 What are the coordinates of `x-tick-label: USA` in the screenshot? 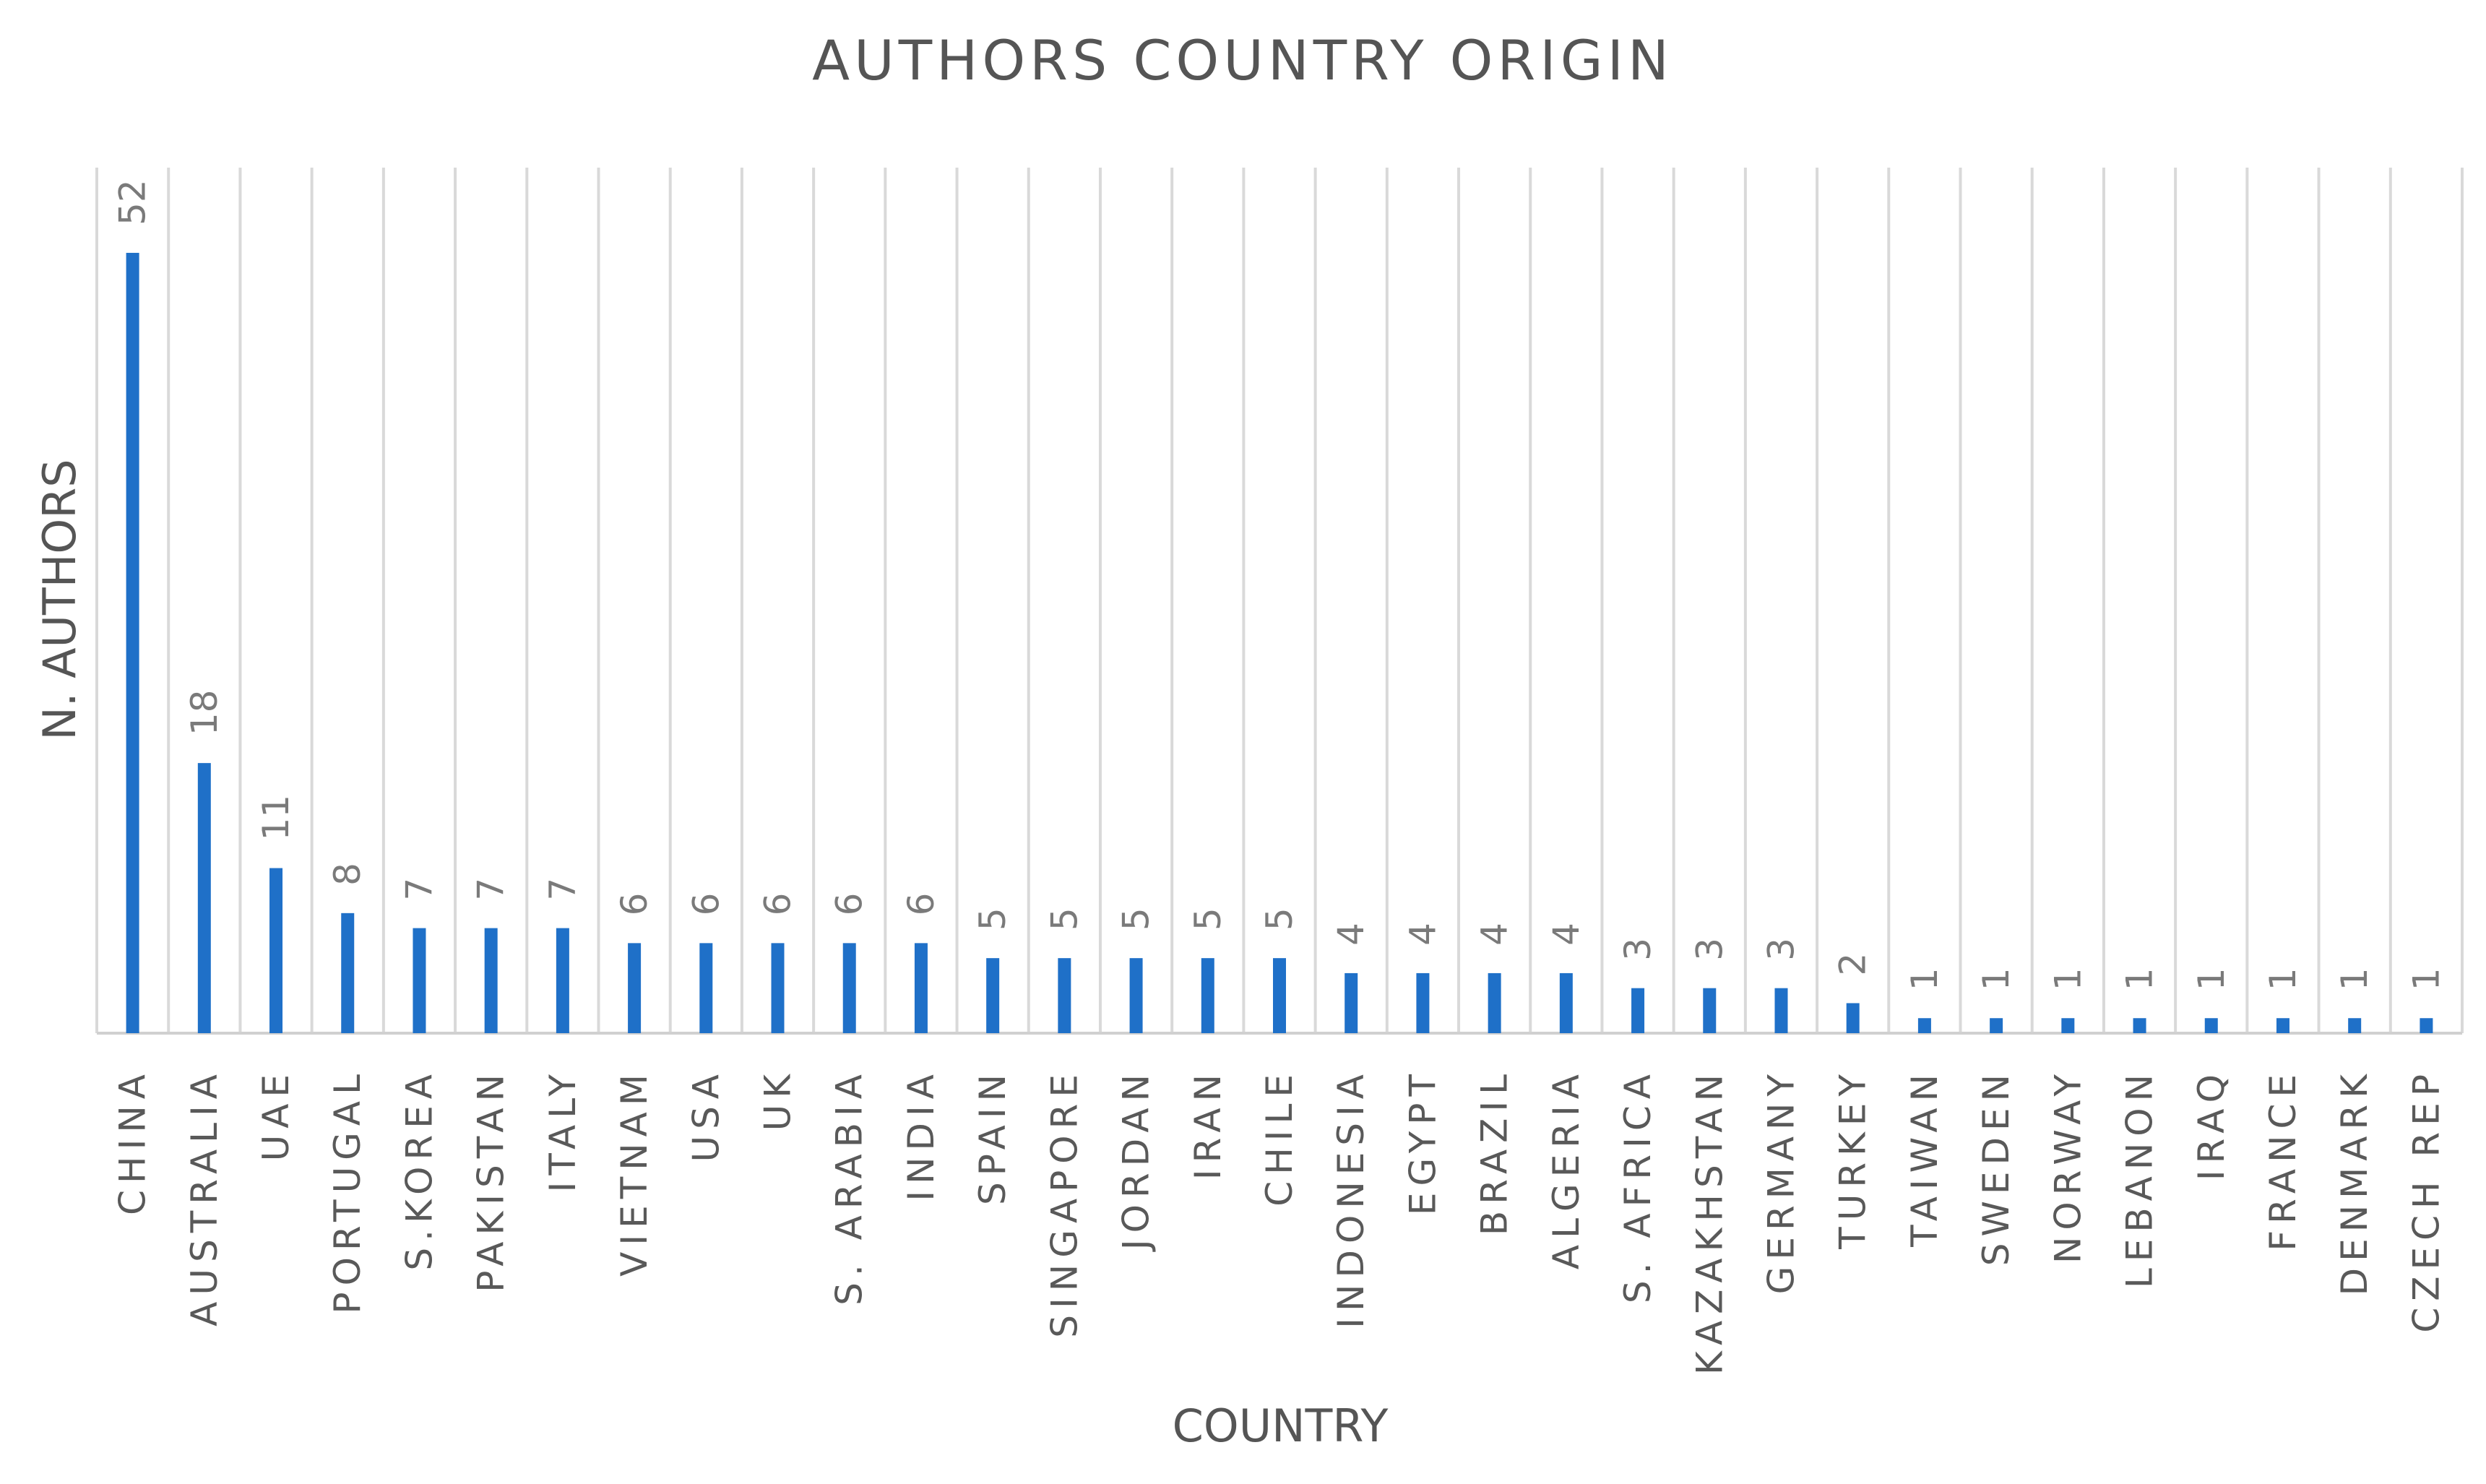 It's located at (706, 1115).